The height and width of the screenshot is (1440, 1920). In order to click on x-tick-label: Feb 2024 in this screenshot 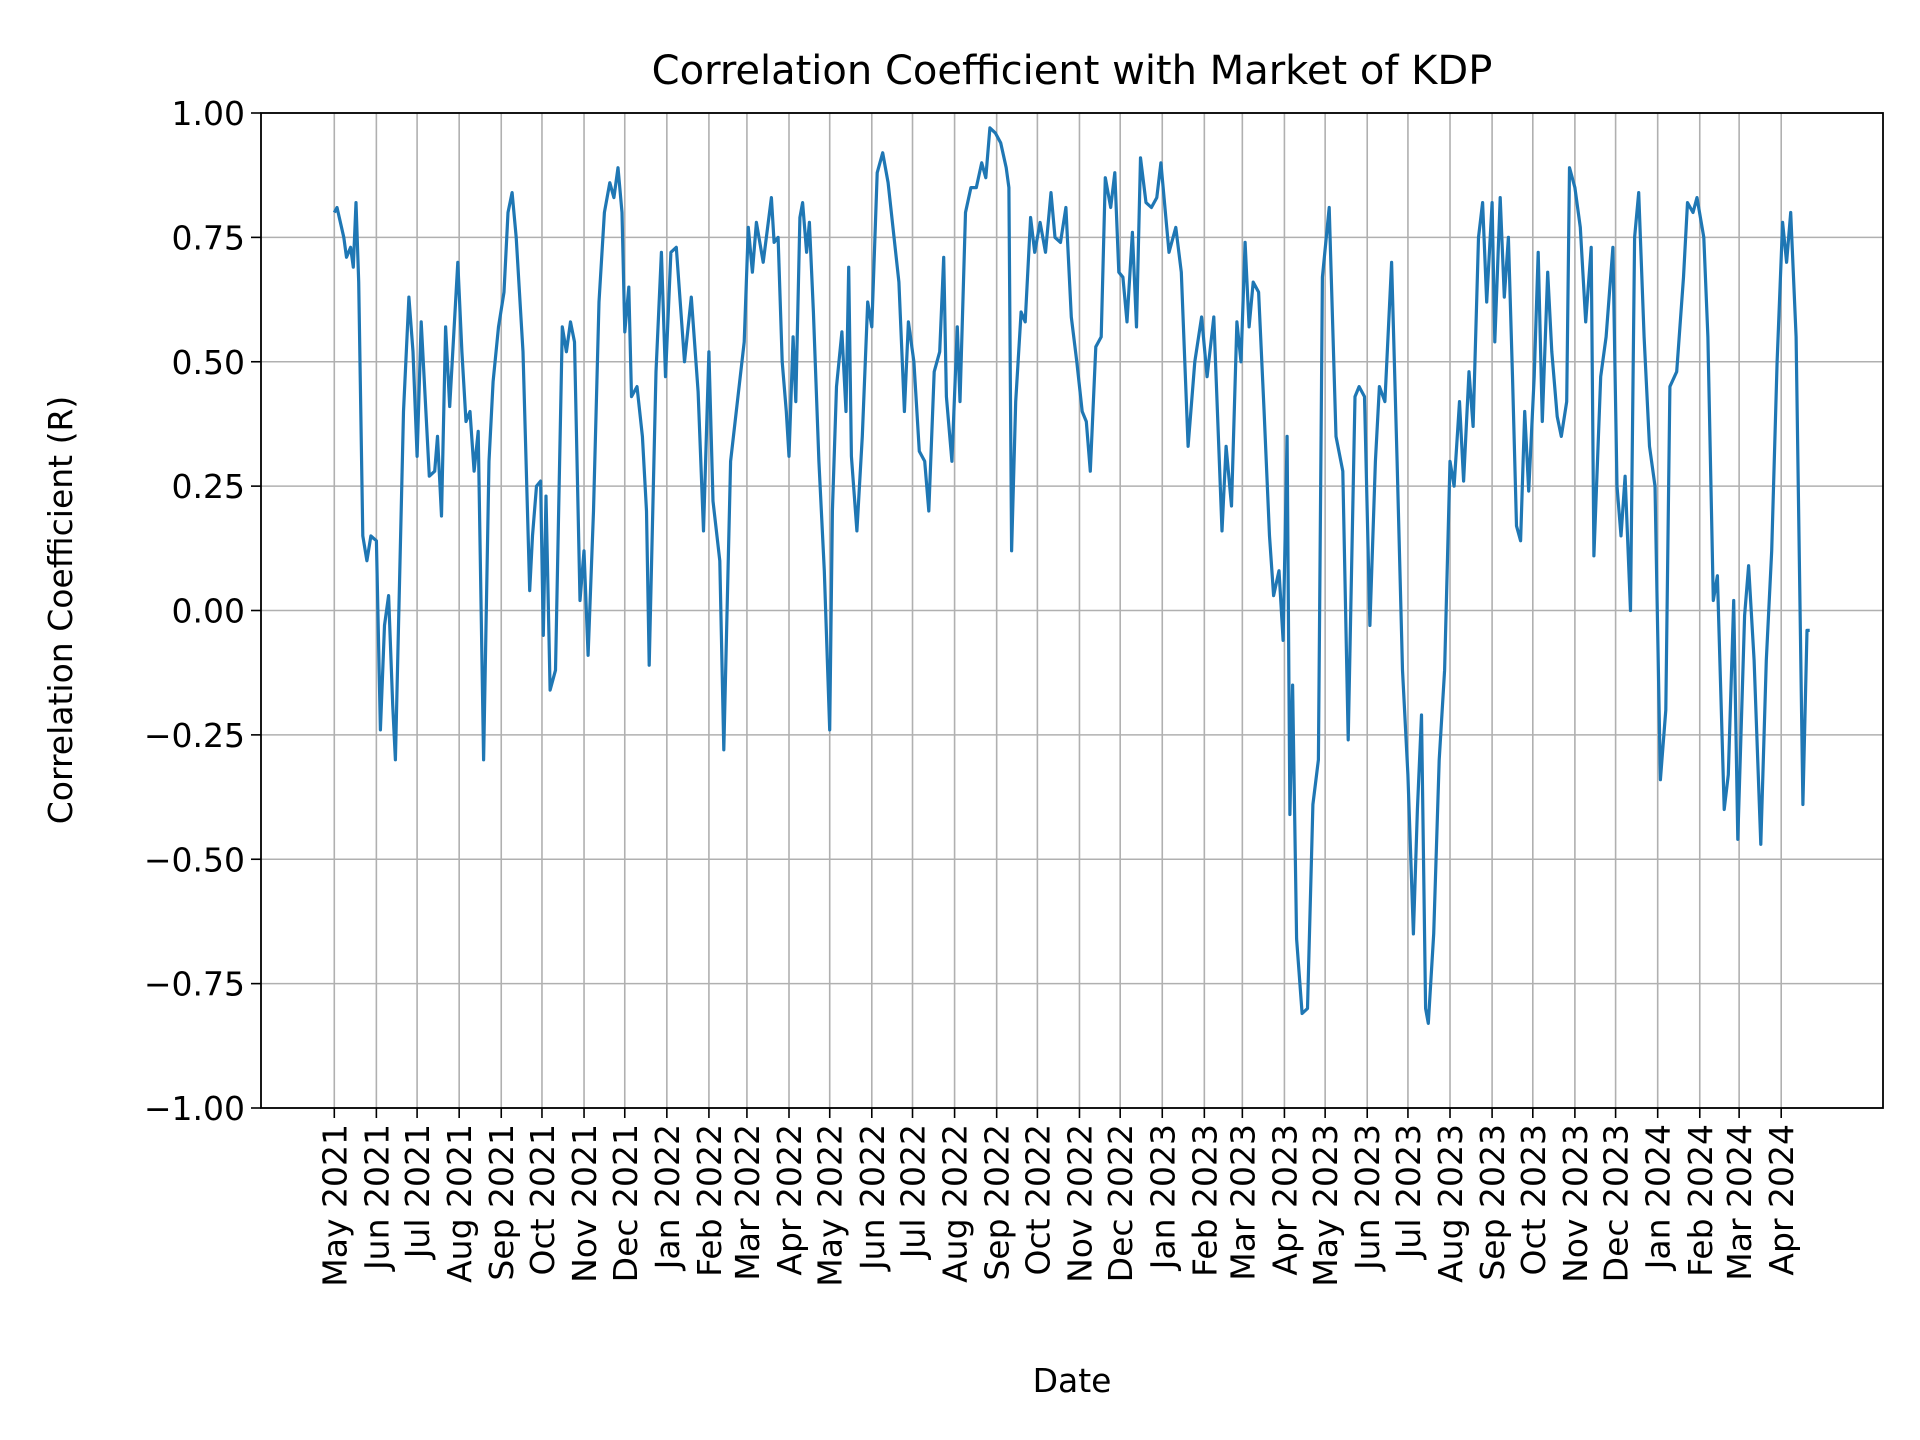, I will do `click(1700, 1200)`.